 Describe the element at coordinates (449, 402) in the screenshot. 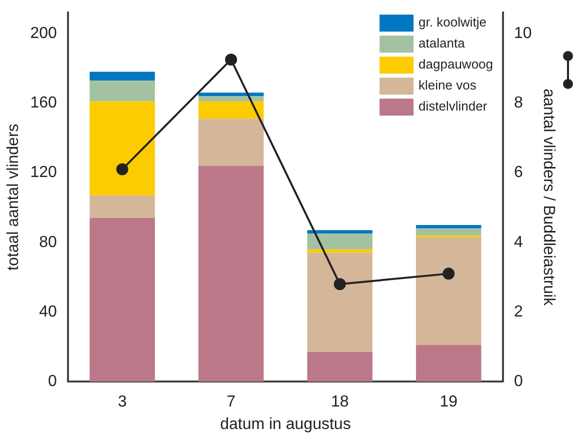

I see `x-tick-label: 19` at that location.